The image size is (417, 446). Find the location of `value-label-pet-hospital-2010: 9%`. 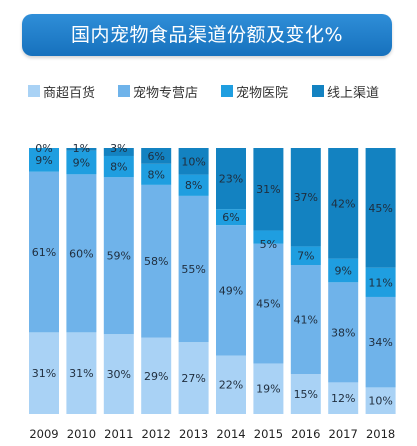

value-label-pet-hospital-2010: 9% is located at coordinates (81, 162).